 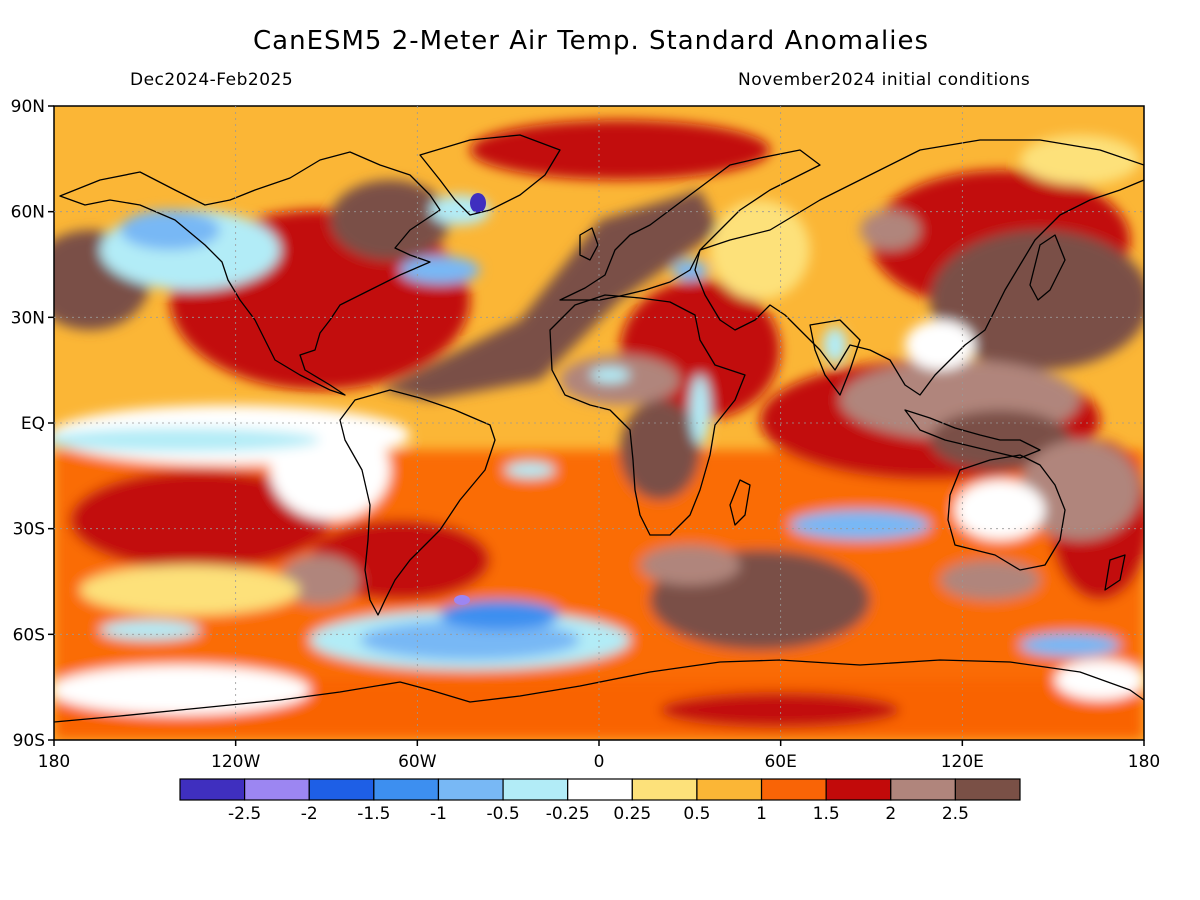 I want to click on colorbar-label: 0.25, so click(x=632, y=814).